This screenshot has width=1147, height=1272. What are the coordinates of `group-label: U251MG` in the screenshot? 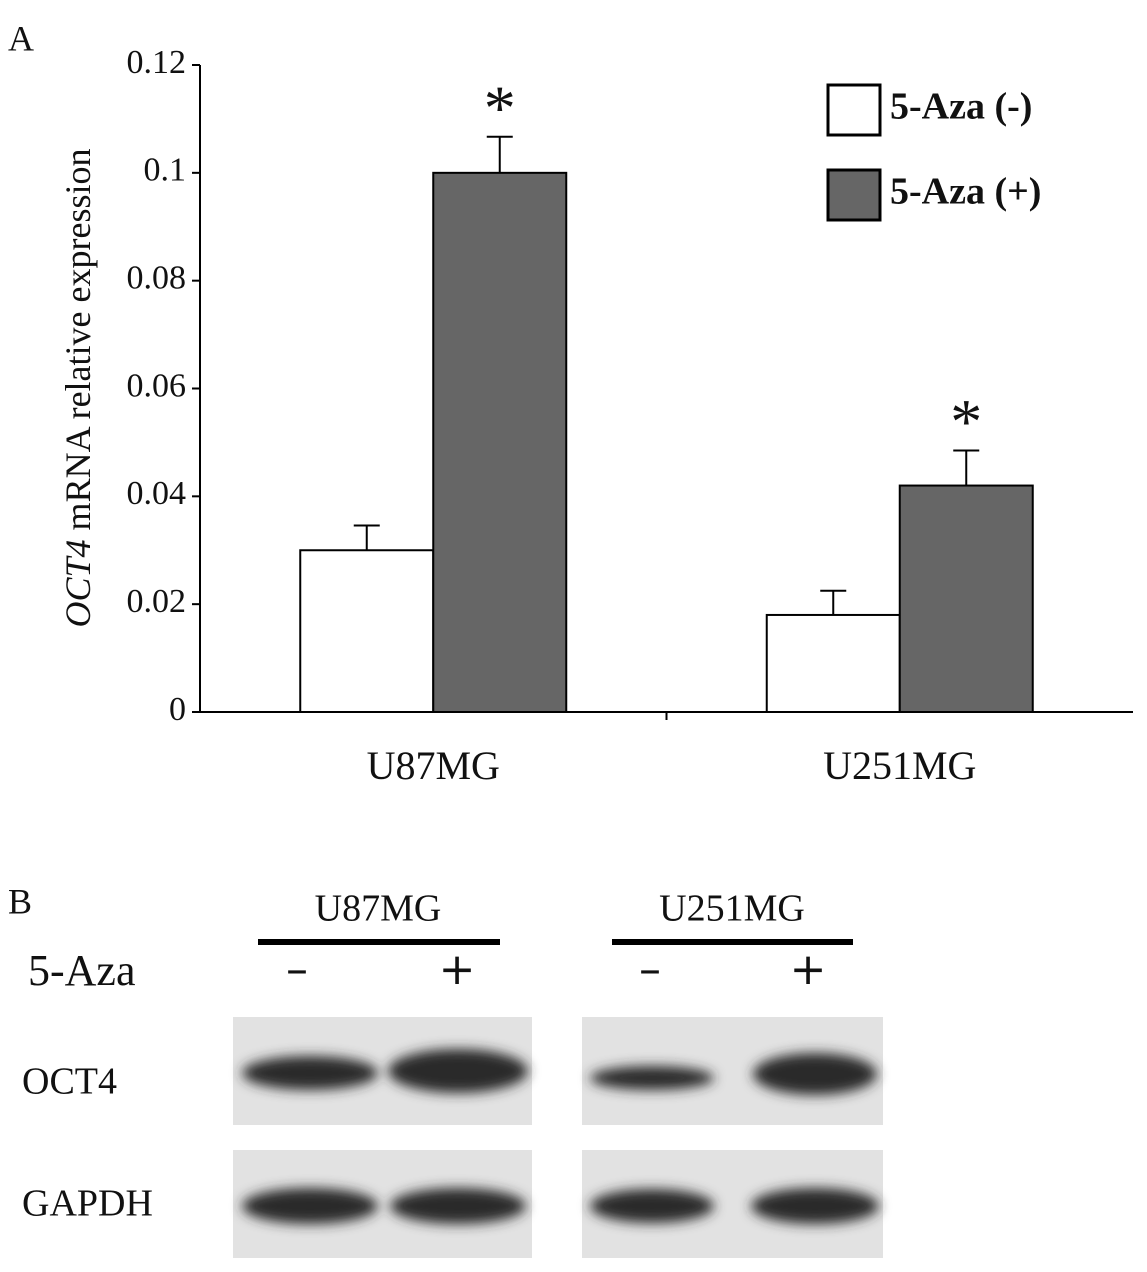 It's located at (732, 909).